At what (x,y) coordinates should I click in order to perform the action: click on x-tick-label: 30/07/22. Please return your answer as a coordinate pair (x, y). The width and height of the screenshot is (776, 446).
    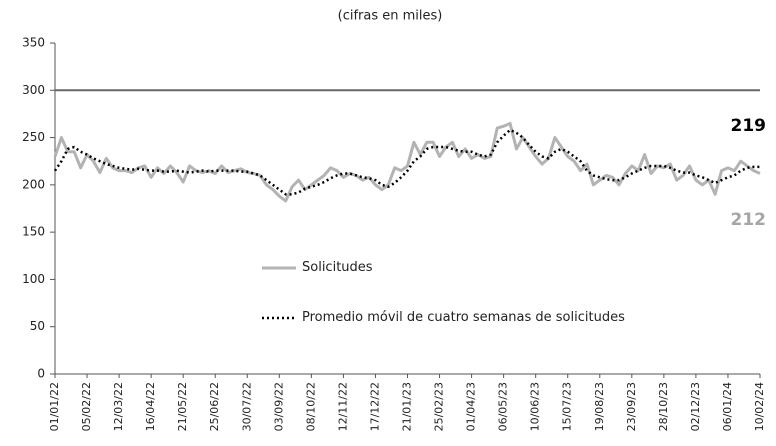
    Looking at the image, I should click on (246, 406).